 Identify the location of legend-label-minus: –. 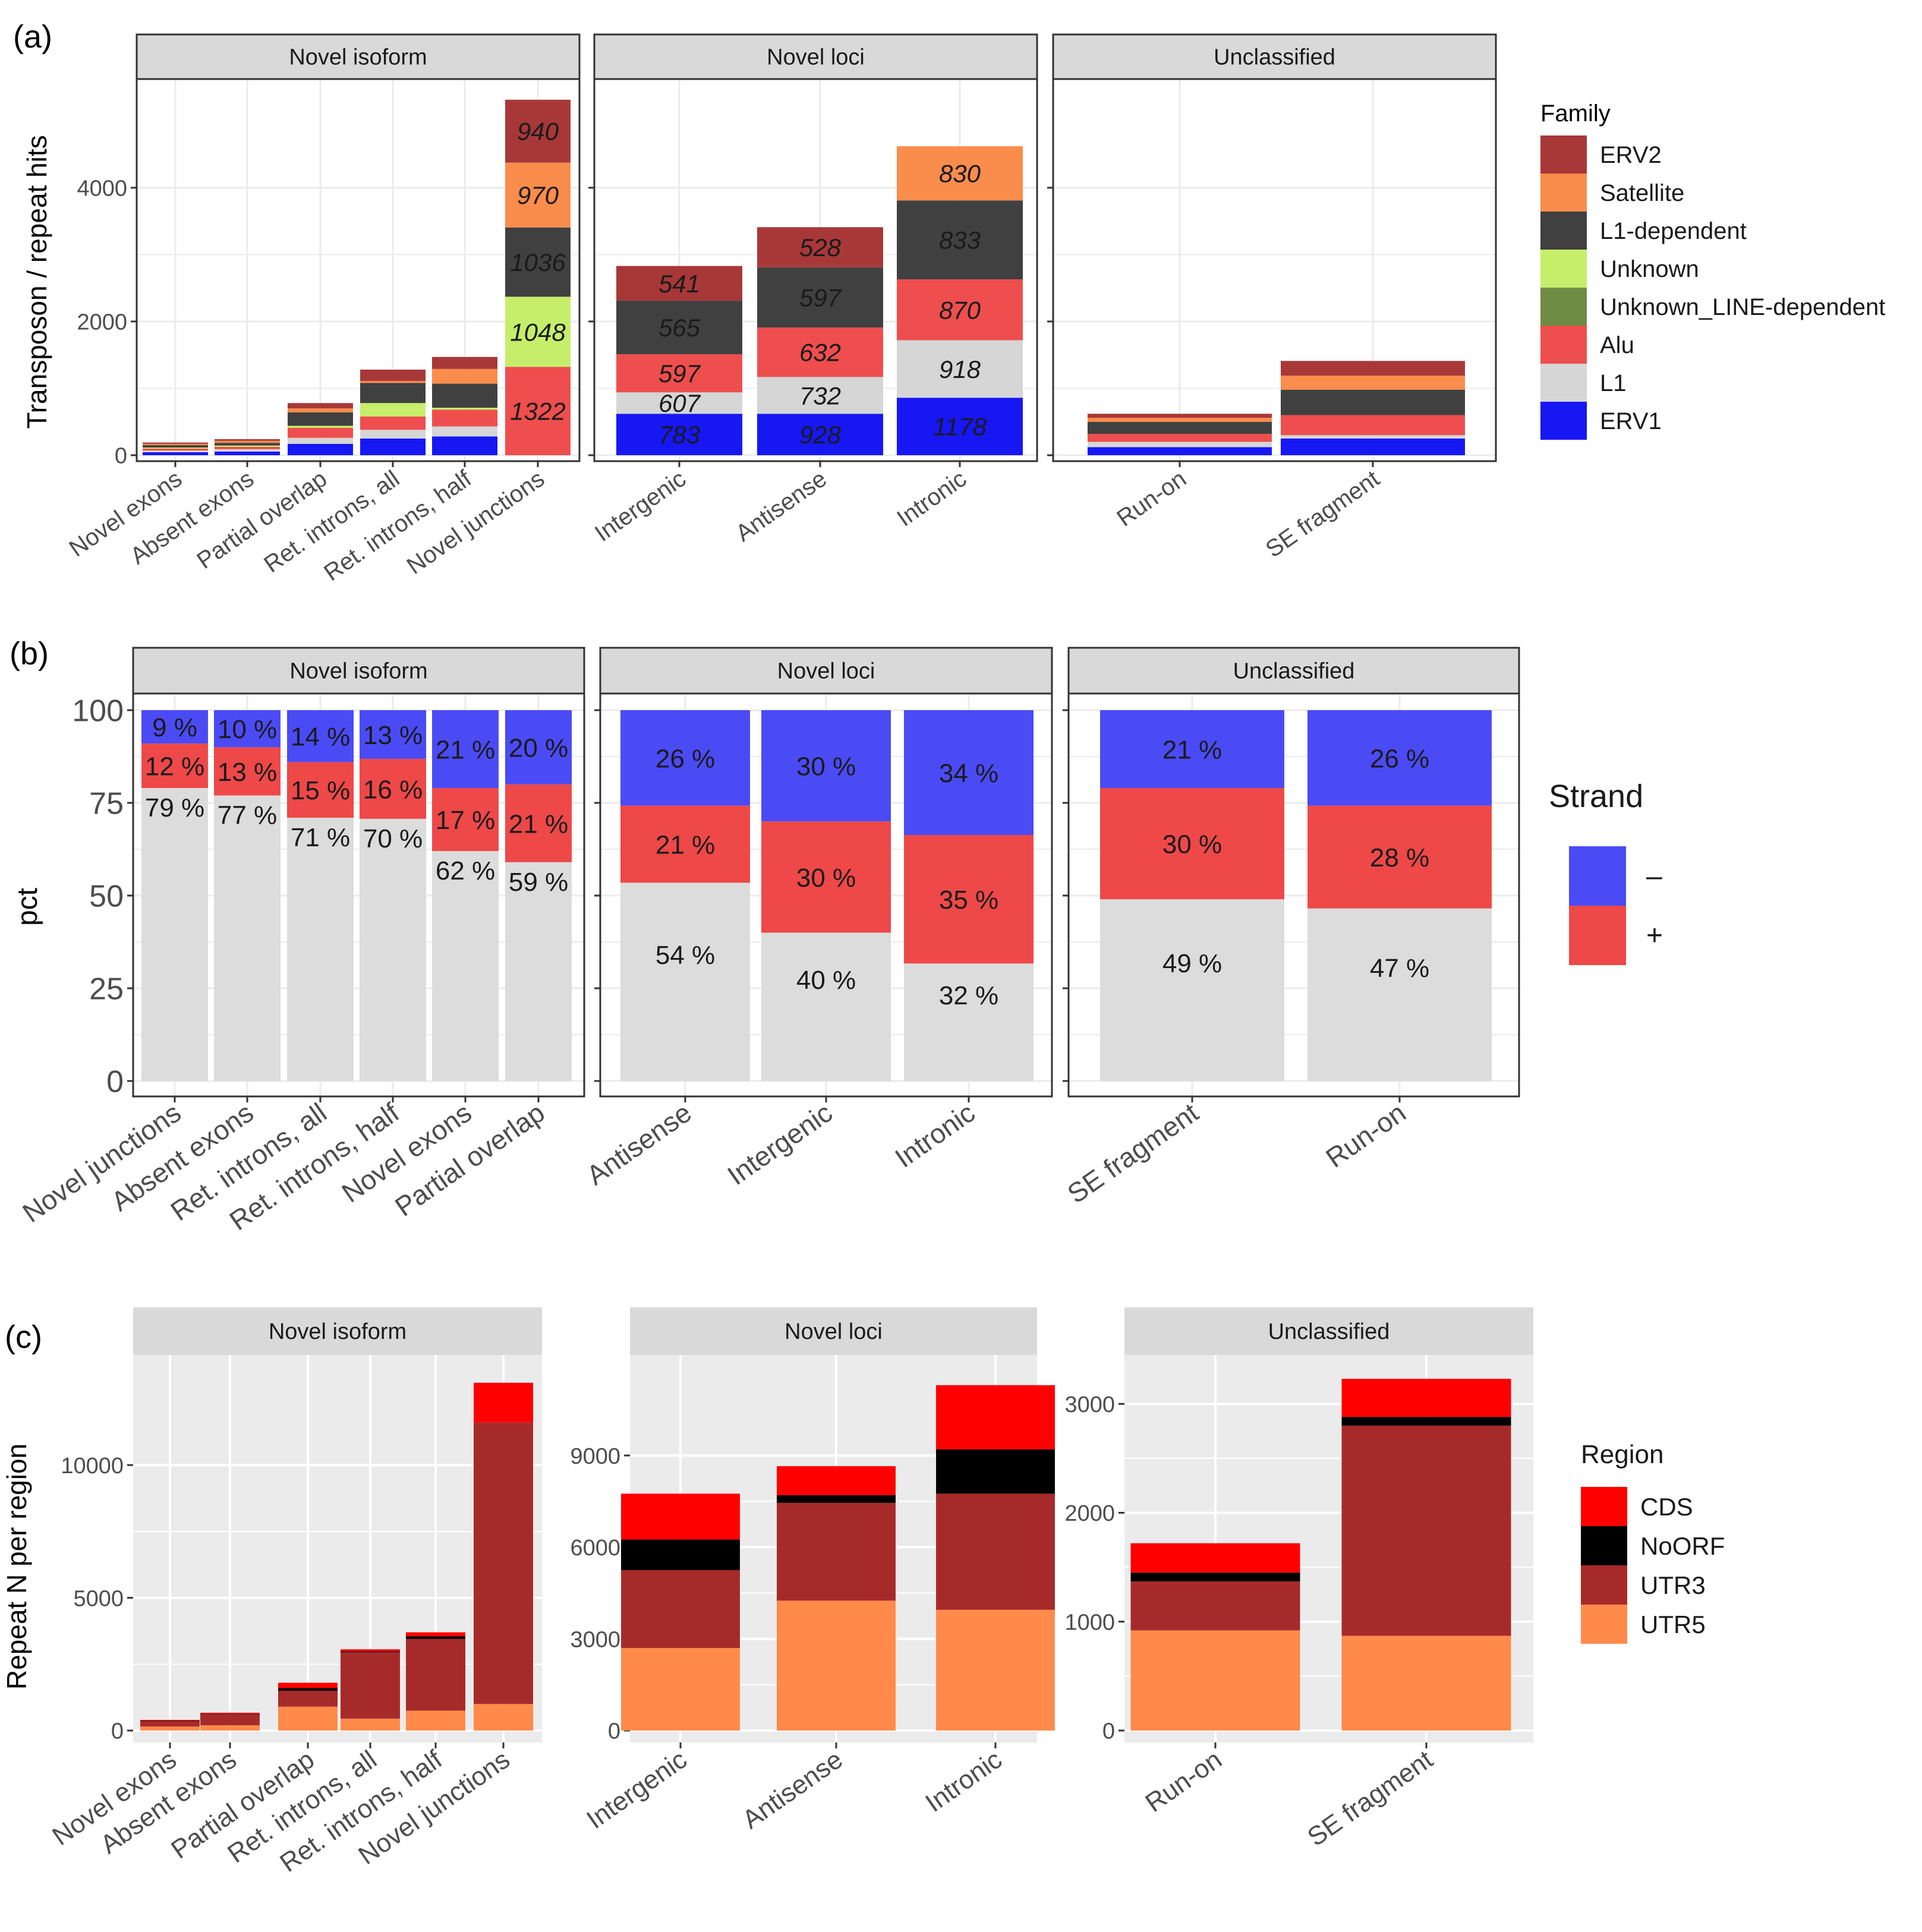
(1654, 876).